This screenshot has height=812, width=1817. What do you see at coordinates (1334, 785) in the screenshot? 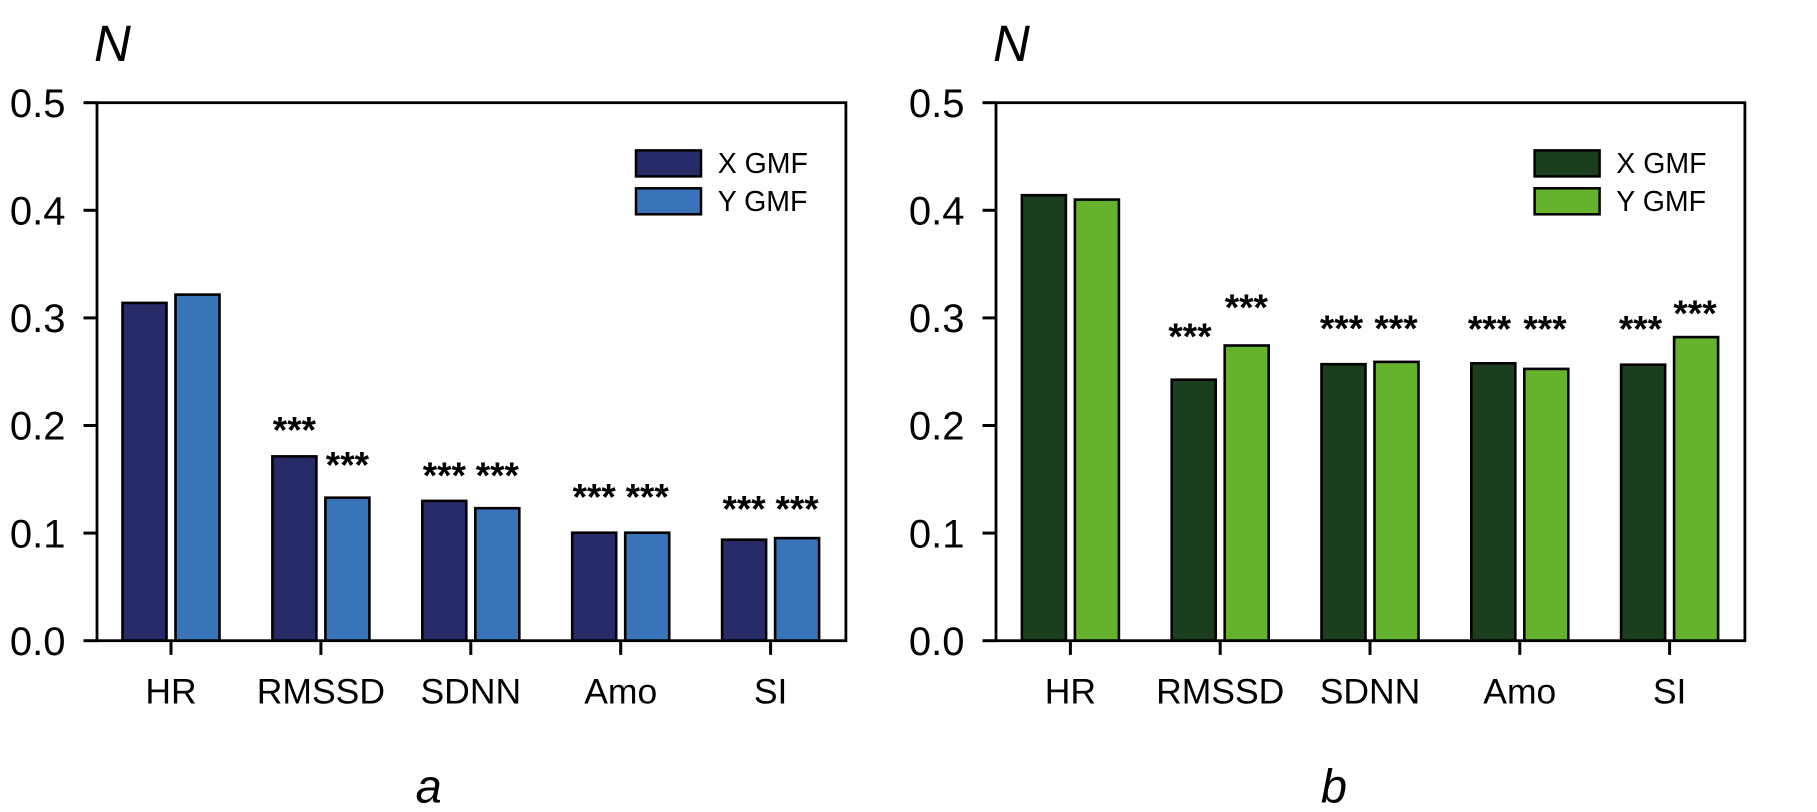
I see `svg-text: b` at bounding box center [1334, 785].